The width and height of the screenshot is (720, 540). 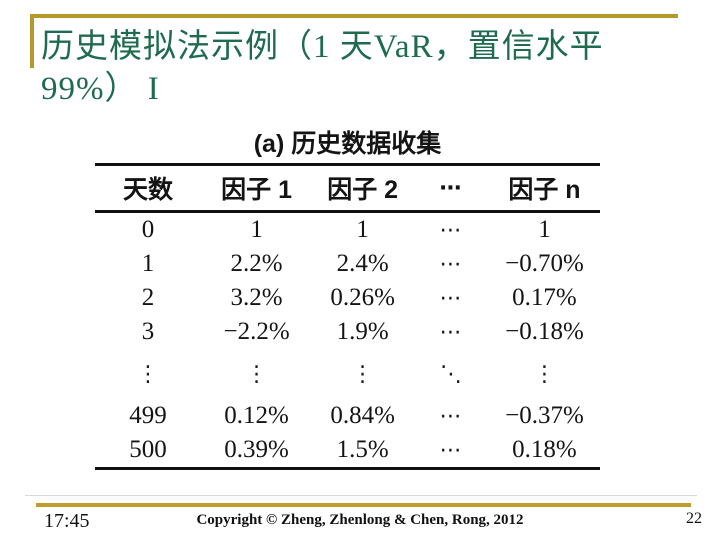 What do you see at coordinates (363, 505) in the screenshot?
I see `footer-accent-line` at bounding box center [363, 505].